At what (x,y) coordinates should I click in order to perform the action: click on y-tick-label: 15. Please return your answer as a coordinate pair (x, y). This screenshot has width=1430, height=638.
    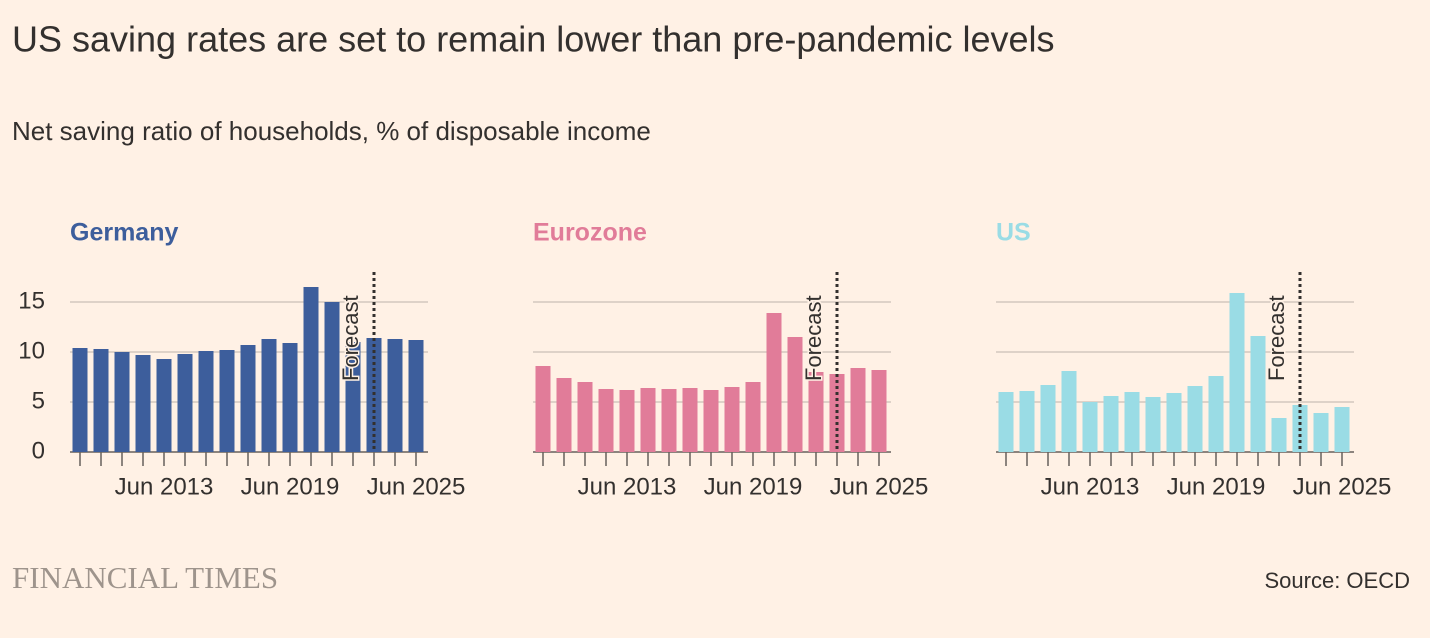
    Looking at the image, I should click on (31, 300).